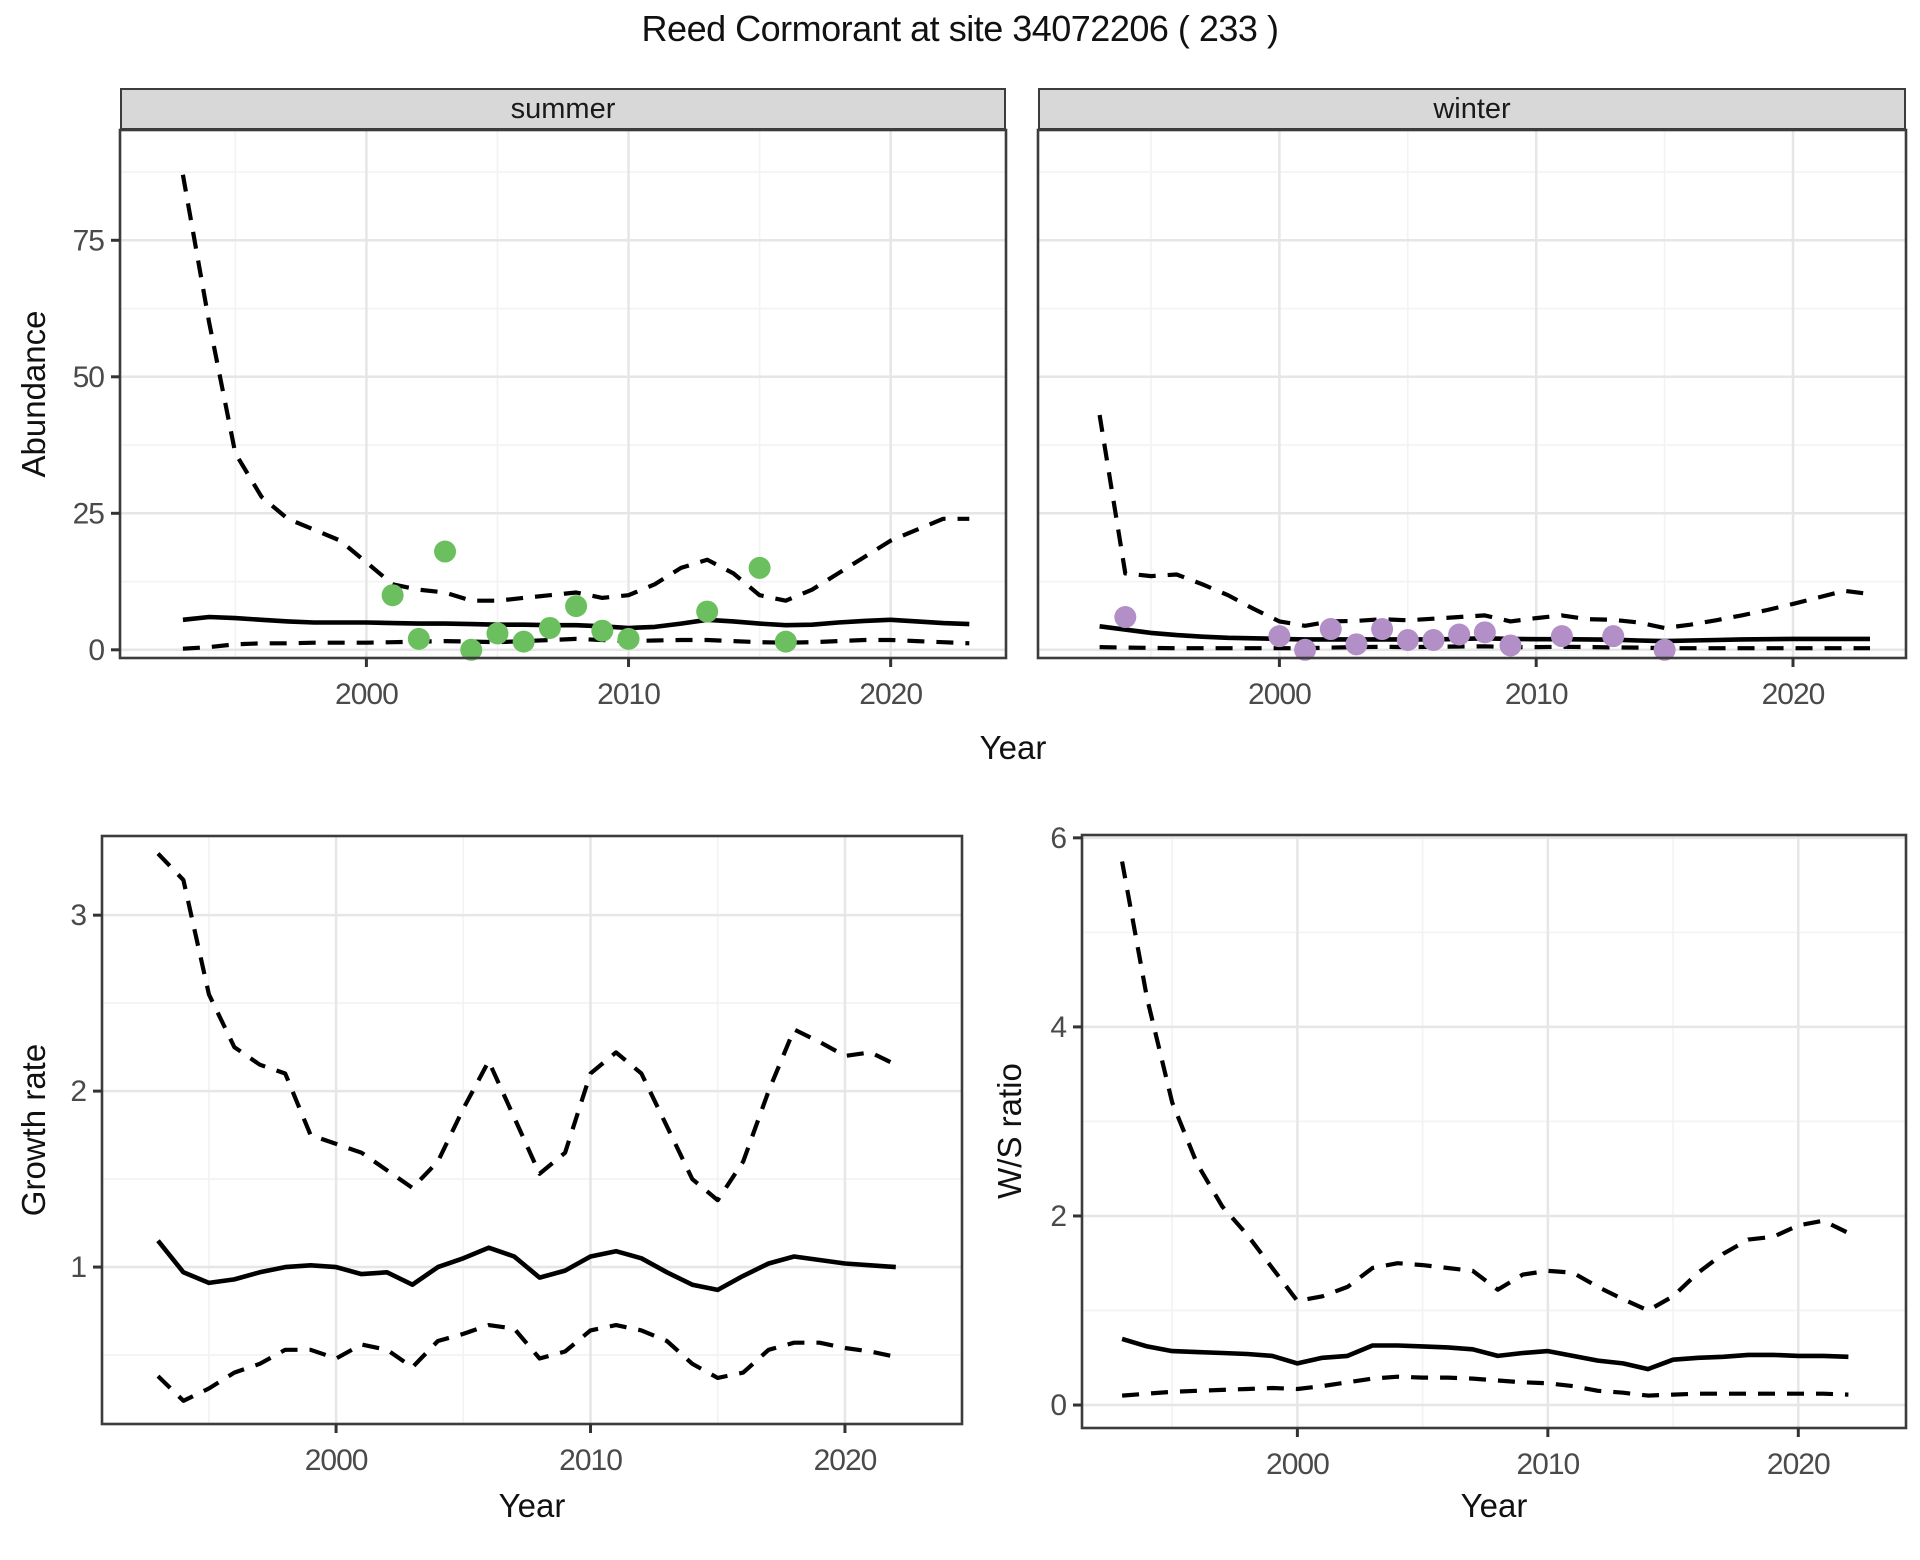 The width and height of the screenshot is (1920, 1560). Describe the element at coordinates (1058, 838) in the screenshot. I see `y-tick-label: 6` at that location.